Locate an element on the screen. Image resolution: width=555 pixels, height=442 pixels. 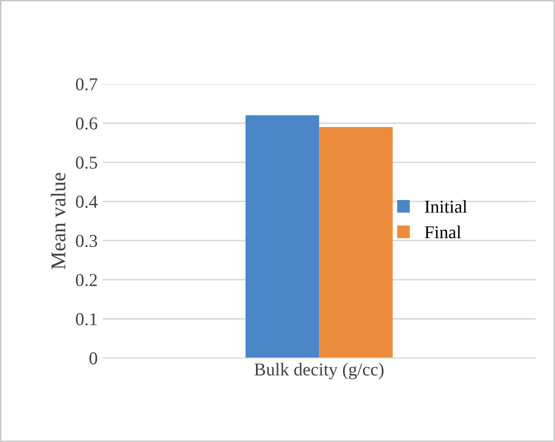
x-tick-label: Bulk decity (g/cc) is located at coordinates (319, 371).